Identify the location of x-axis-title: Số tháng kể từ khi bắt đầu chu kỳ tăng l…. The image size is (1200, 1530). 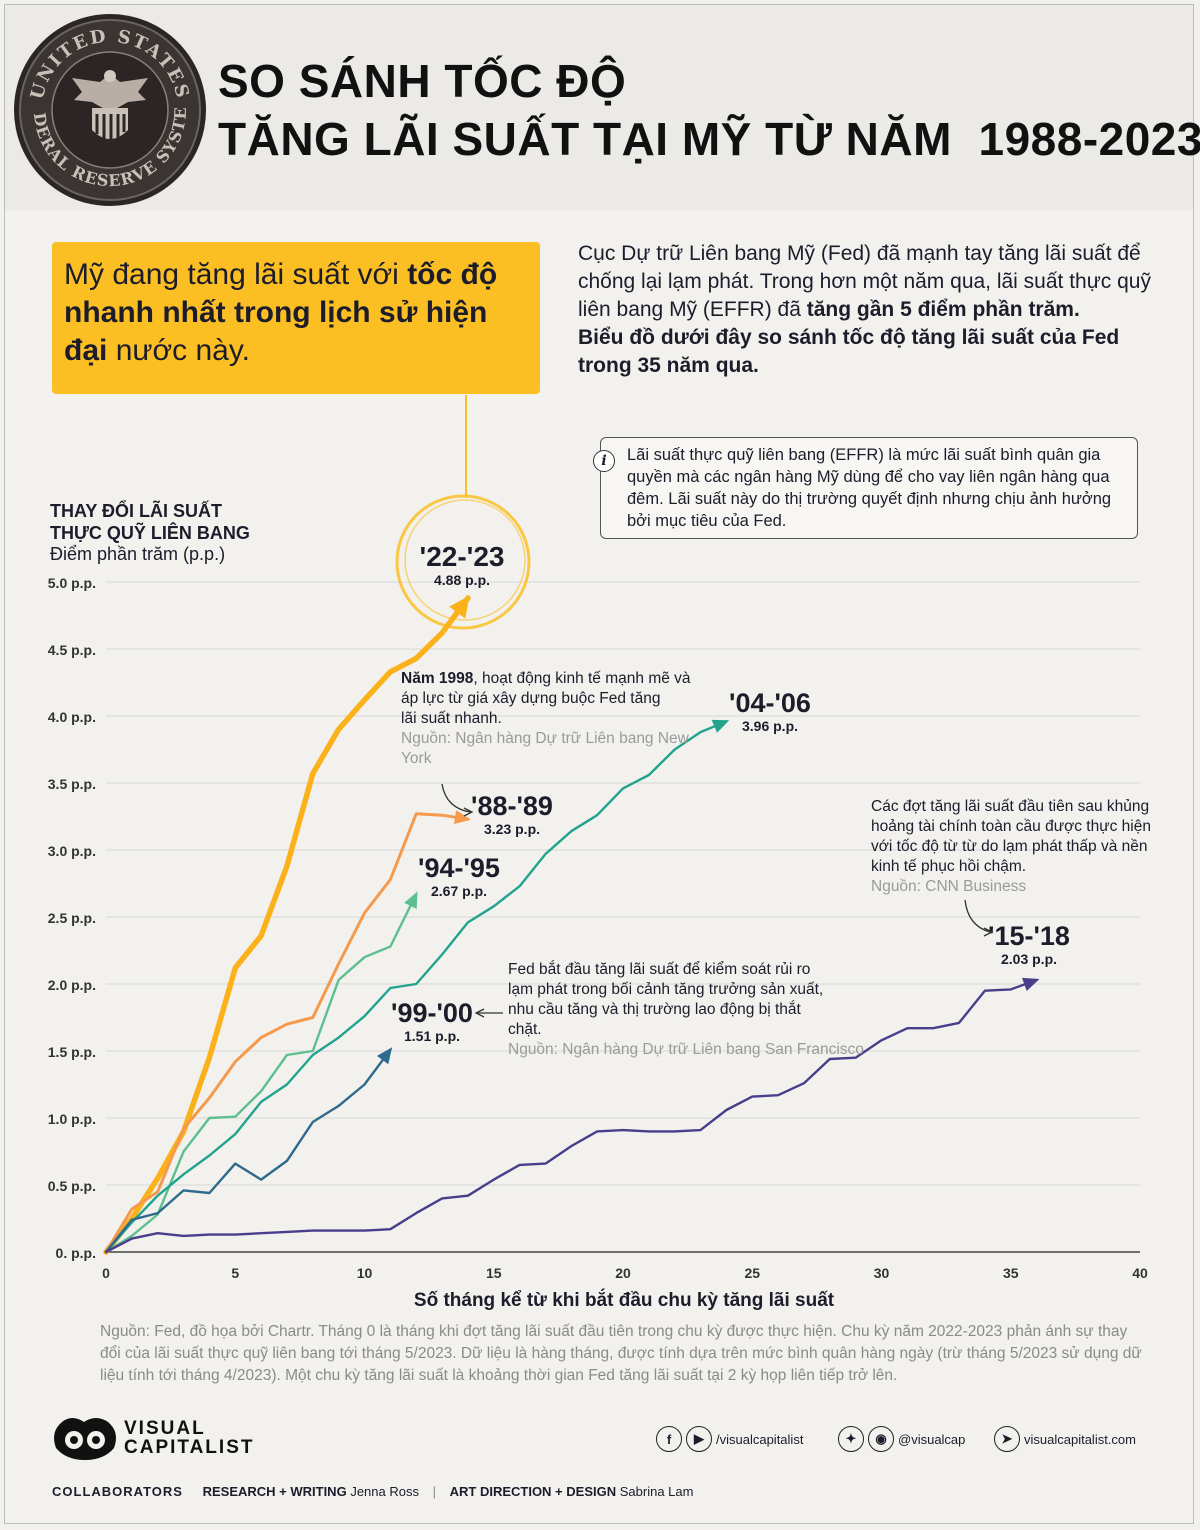
(624, 1300).